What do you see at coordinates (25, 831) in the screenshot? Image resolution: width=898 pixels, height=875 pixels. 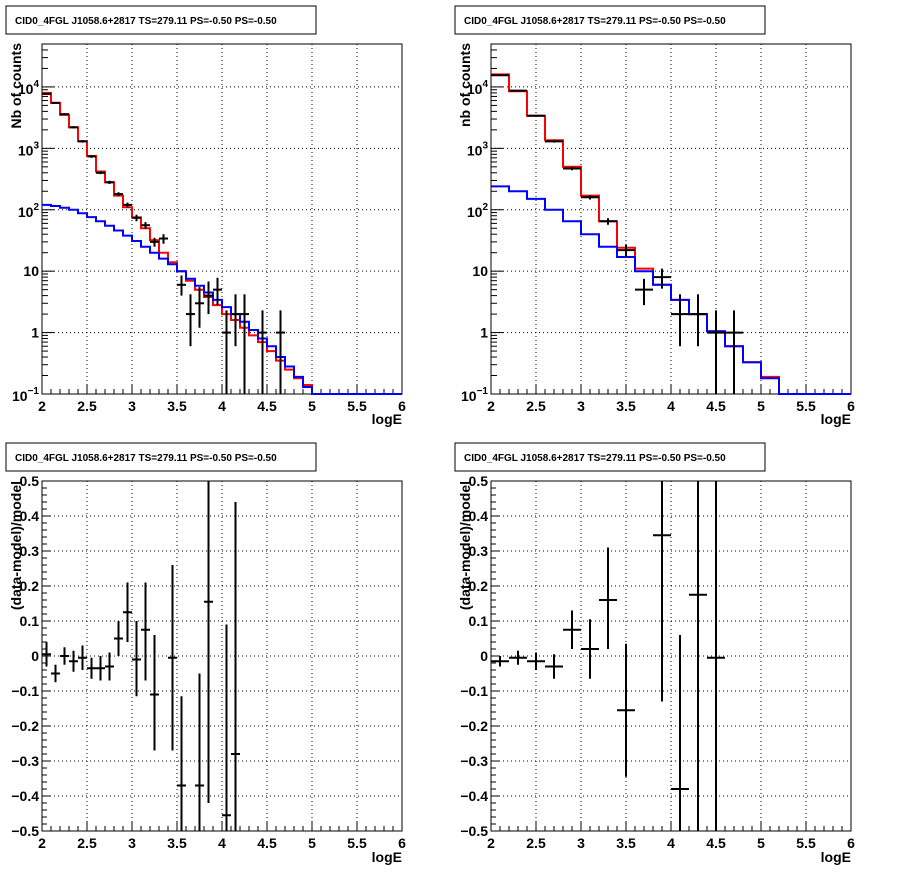 I see `y-tick-label: −0.5` at bounding box center [25, 831].